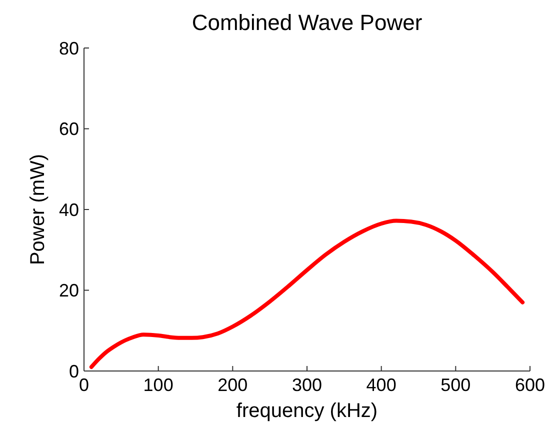  I want to click on x-tick-label: 400, so click(381, 385).